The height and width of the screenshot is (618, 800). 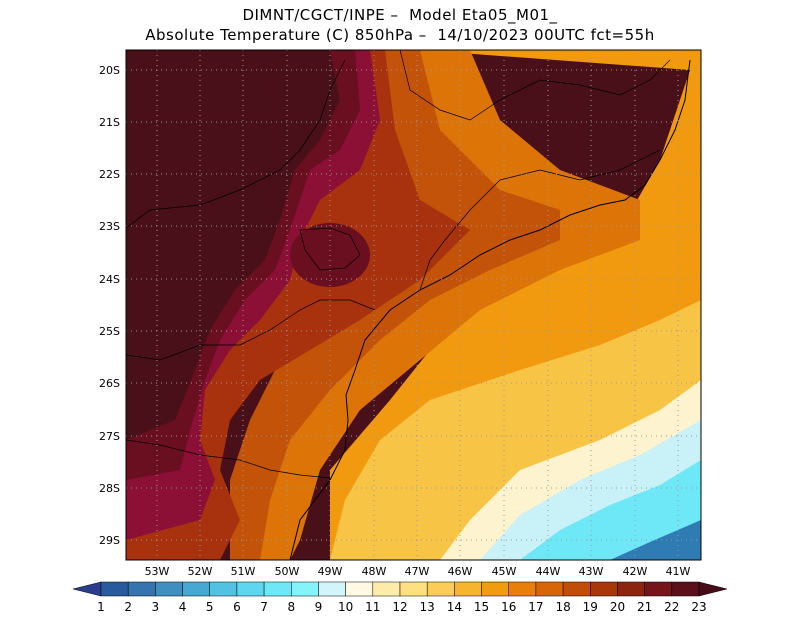 What do you see at coordinates (635, 571) in the screenshot?
I see `lon-label: 42W` at bounding box center [635, 571].